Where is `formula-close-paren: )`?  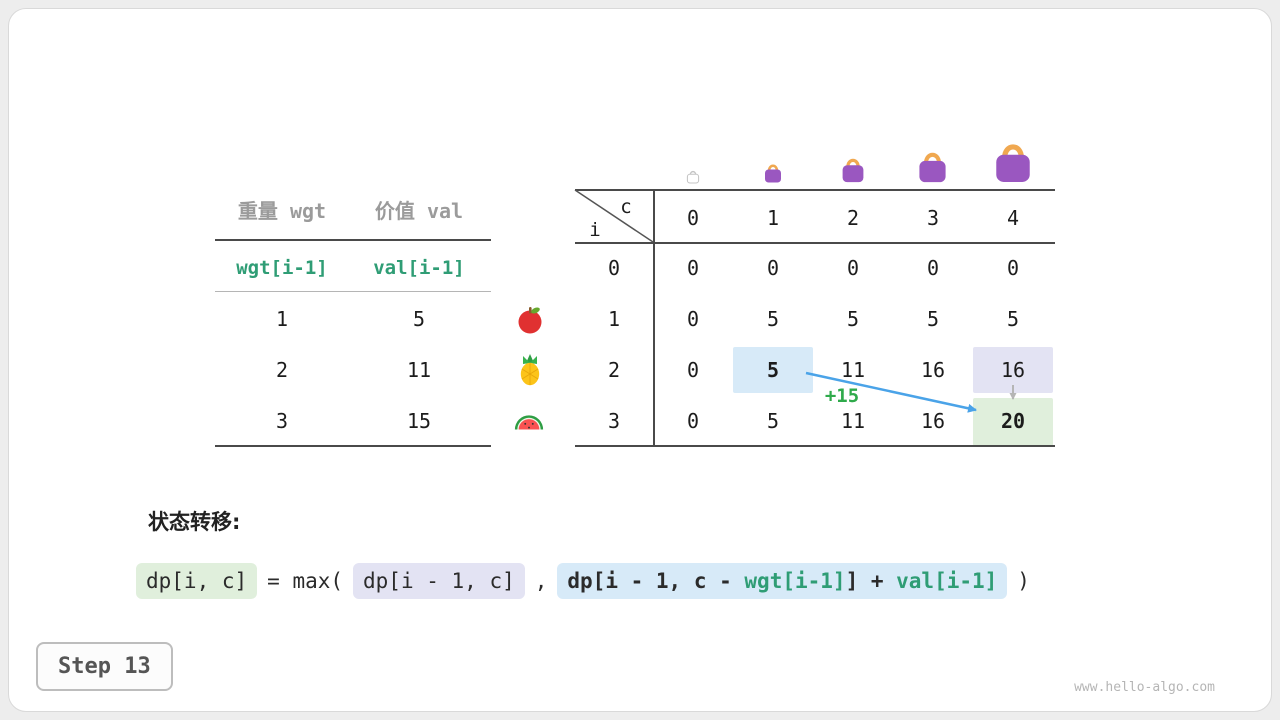
formula-close-paren: ) is located at coordinates (1023, 581).